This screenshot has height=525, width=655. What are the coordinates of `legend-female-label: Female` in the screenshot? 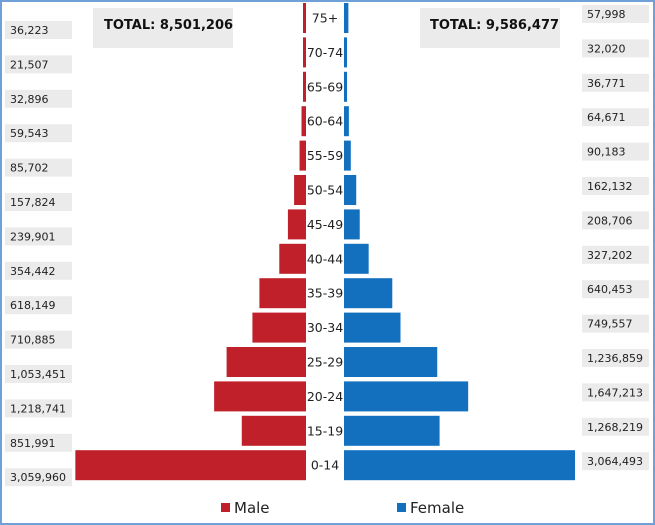 It's located at (437, 508).